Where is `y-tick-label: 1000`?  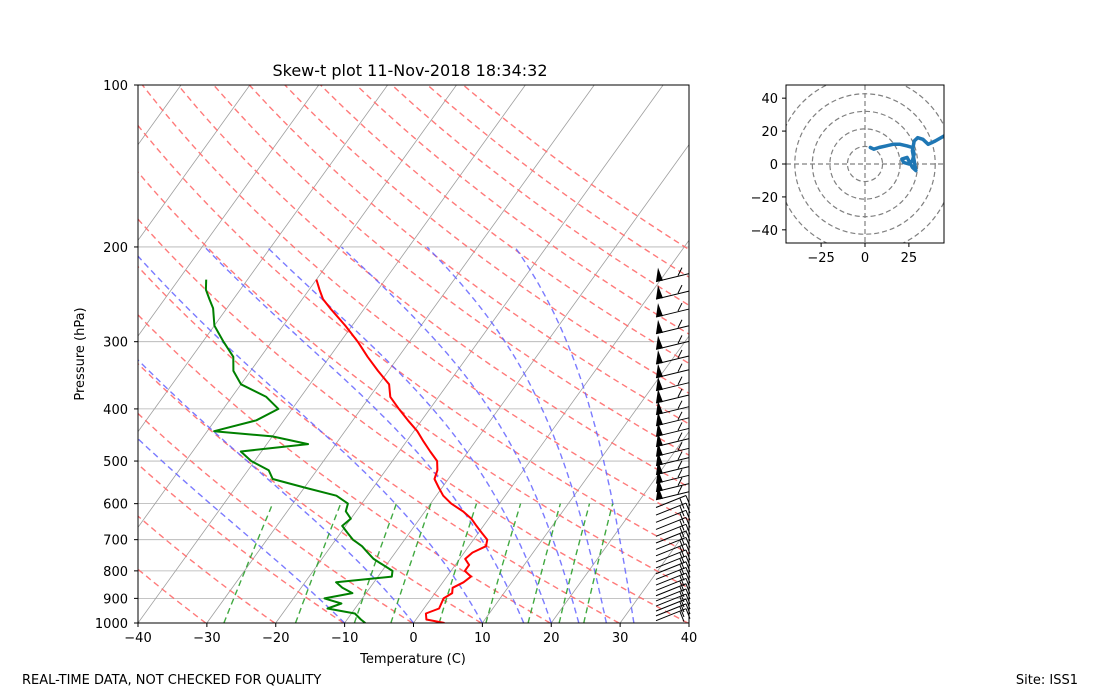
y-tick-label: 1000 is located at coordinates (111, 624).